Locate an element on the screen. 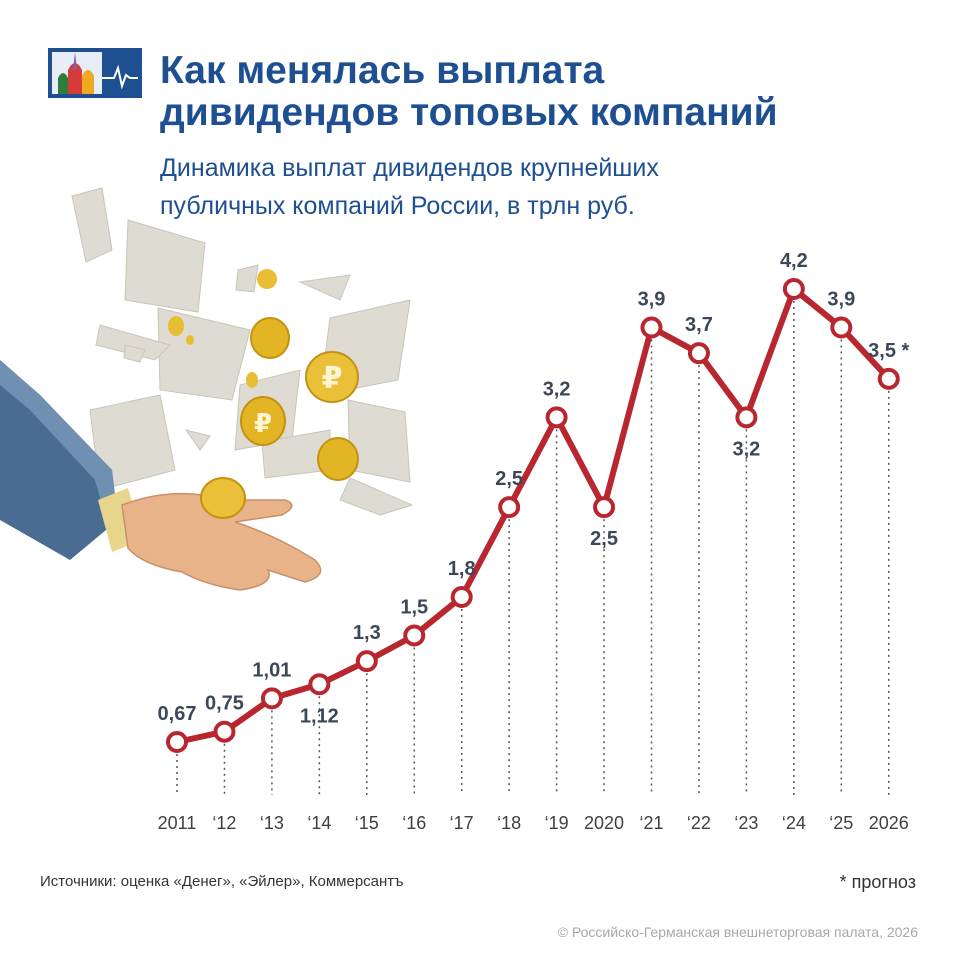 This screenshot has width=960, height=968. logo is located at coordinates (95, 73).